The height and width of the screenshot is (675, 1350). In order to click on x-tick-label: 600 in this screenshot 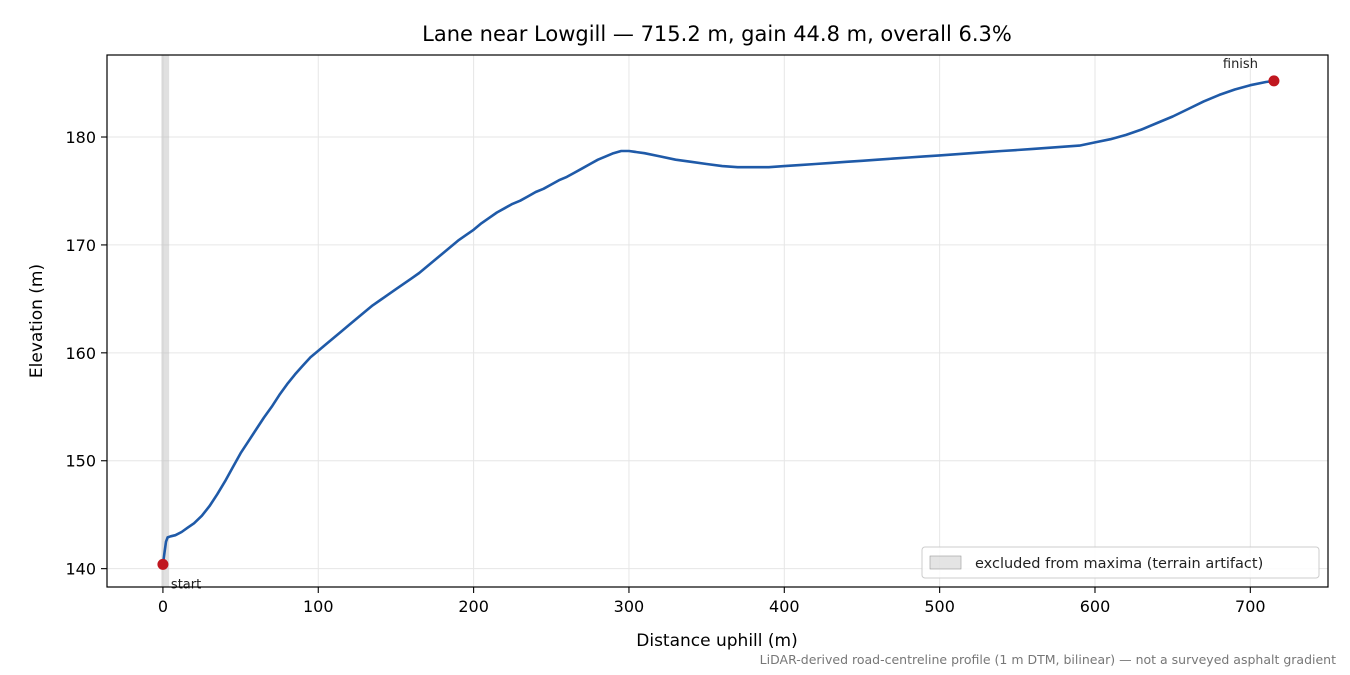, I will do `click(1095, 606)`.